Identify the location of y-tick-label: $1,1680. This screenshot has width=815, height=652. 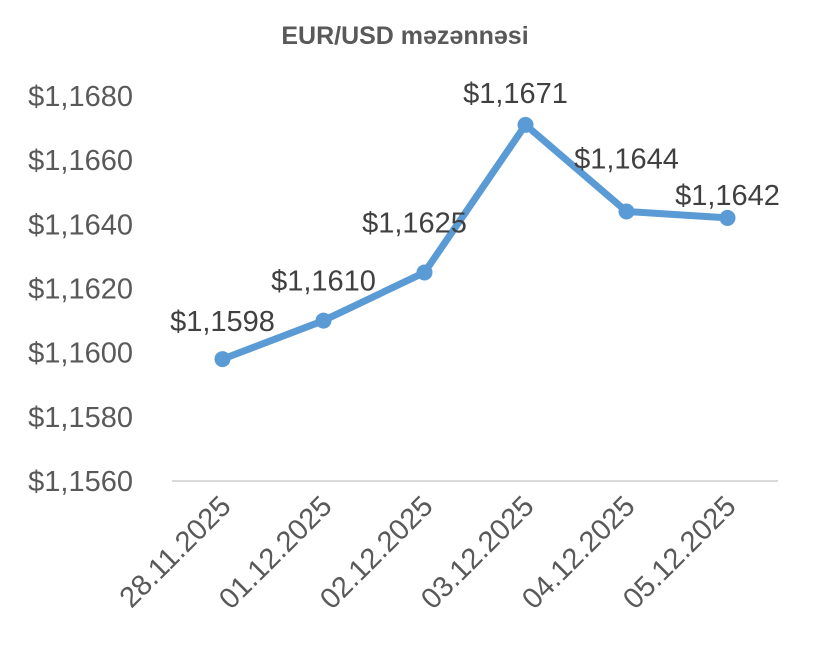
(80, 97).